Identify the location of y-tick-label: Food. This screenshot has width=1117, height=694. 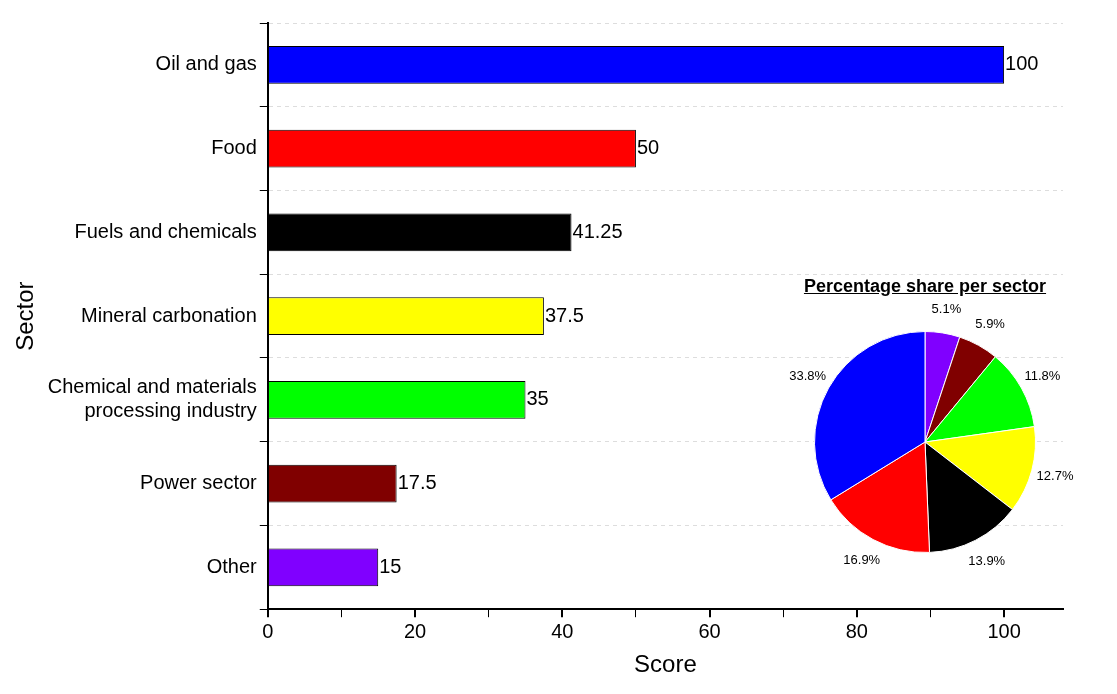
(234, 147).